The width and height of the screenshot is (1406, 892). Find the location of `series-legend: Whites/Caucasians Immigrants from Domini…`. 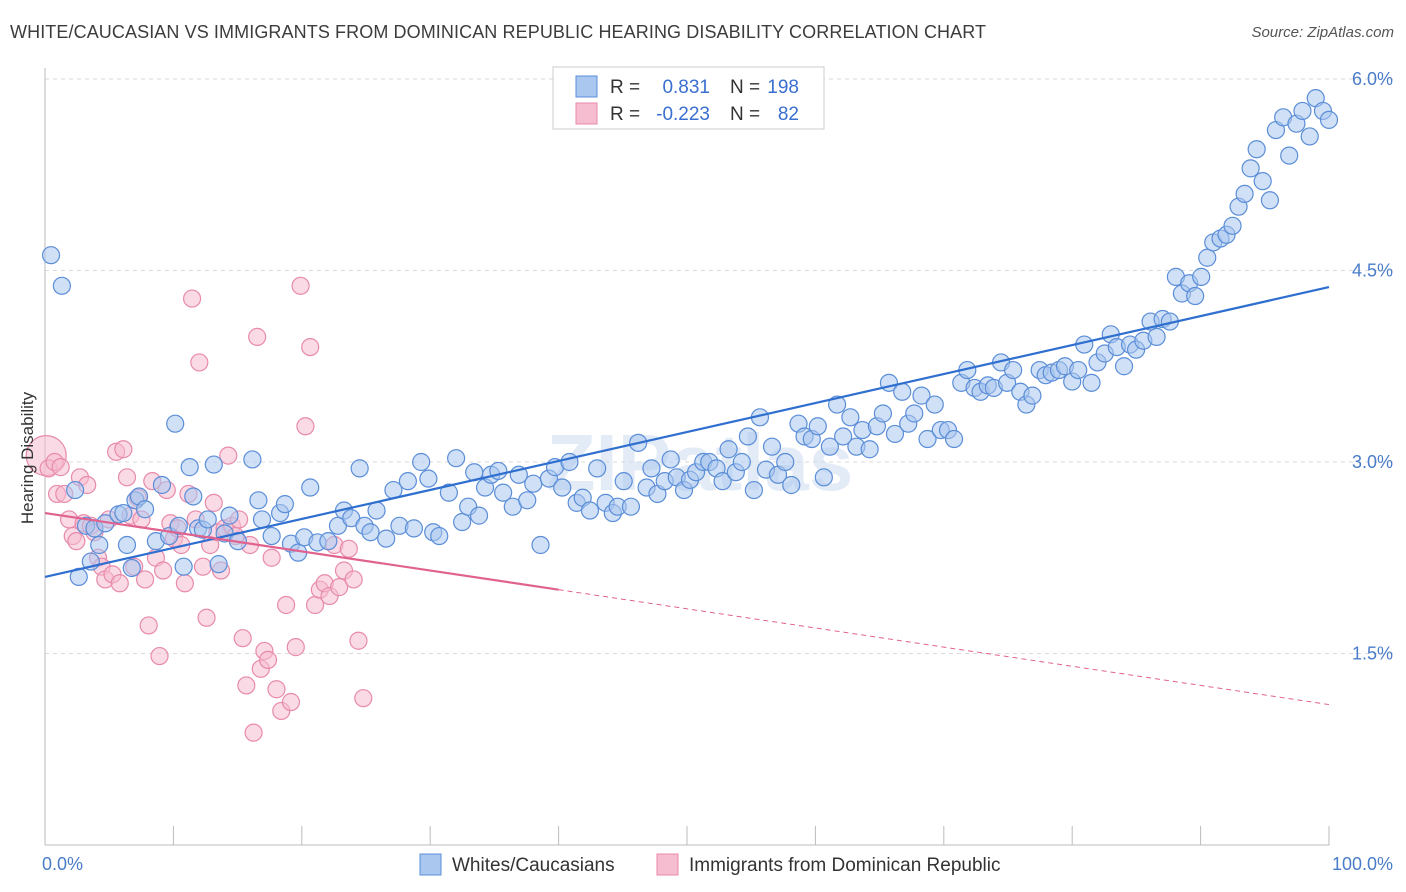

series-legend: Whites/Caucasians Immigrants from Domini… is located at coordinates (710, 864).